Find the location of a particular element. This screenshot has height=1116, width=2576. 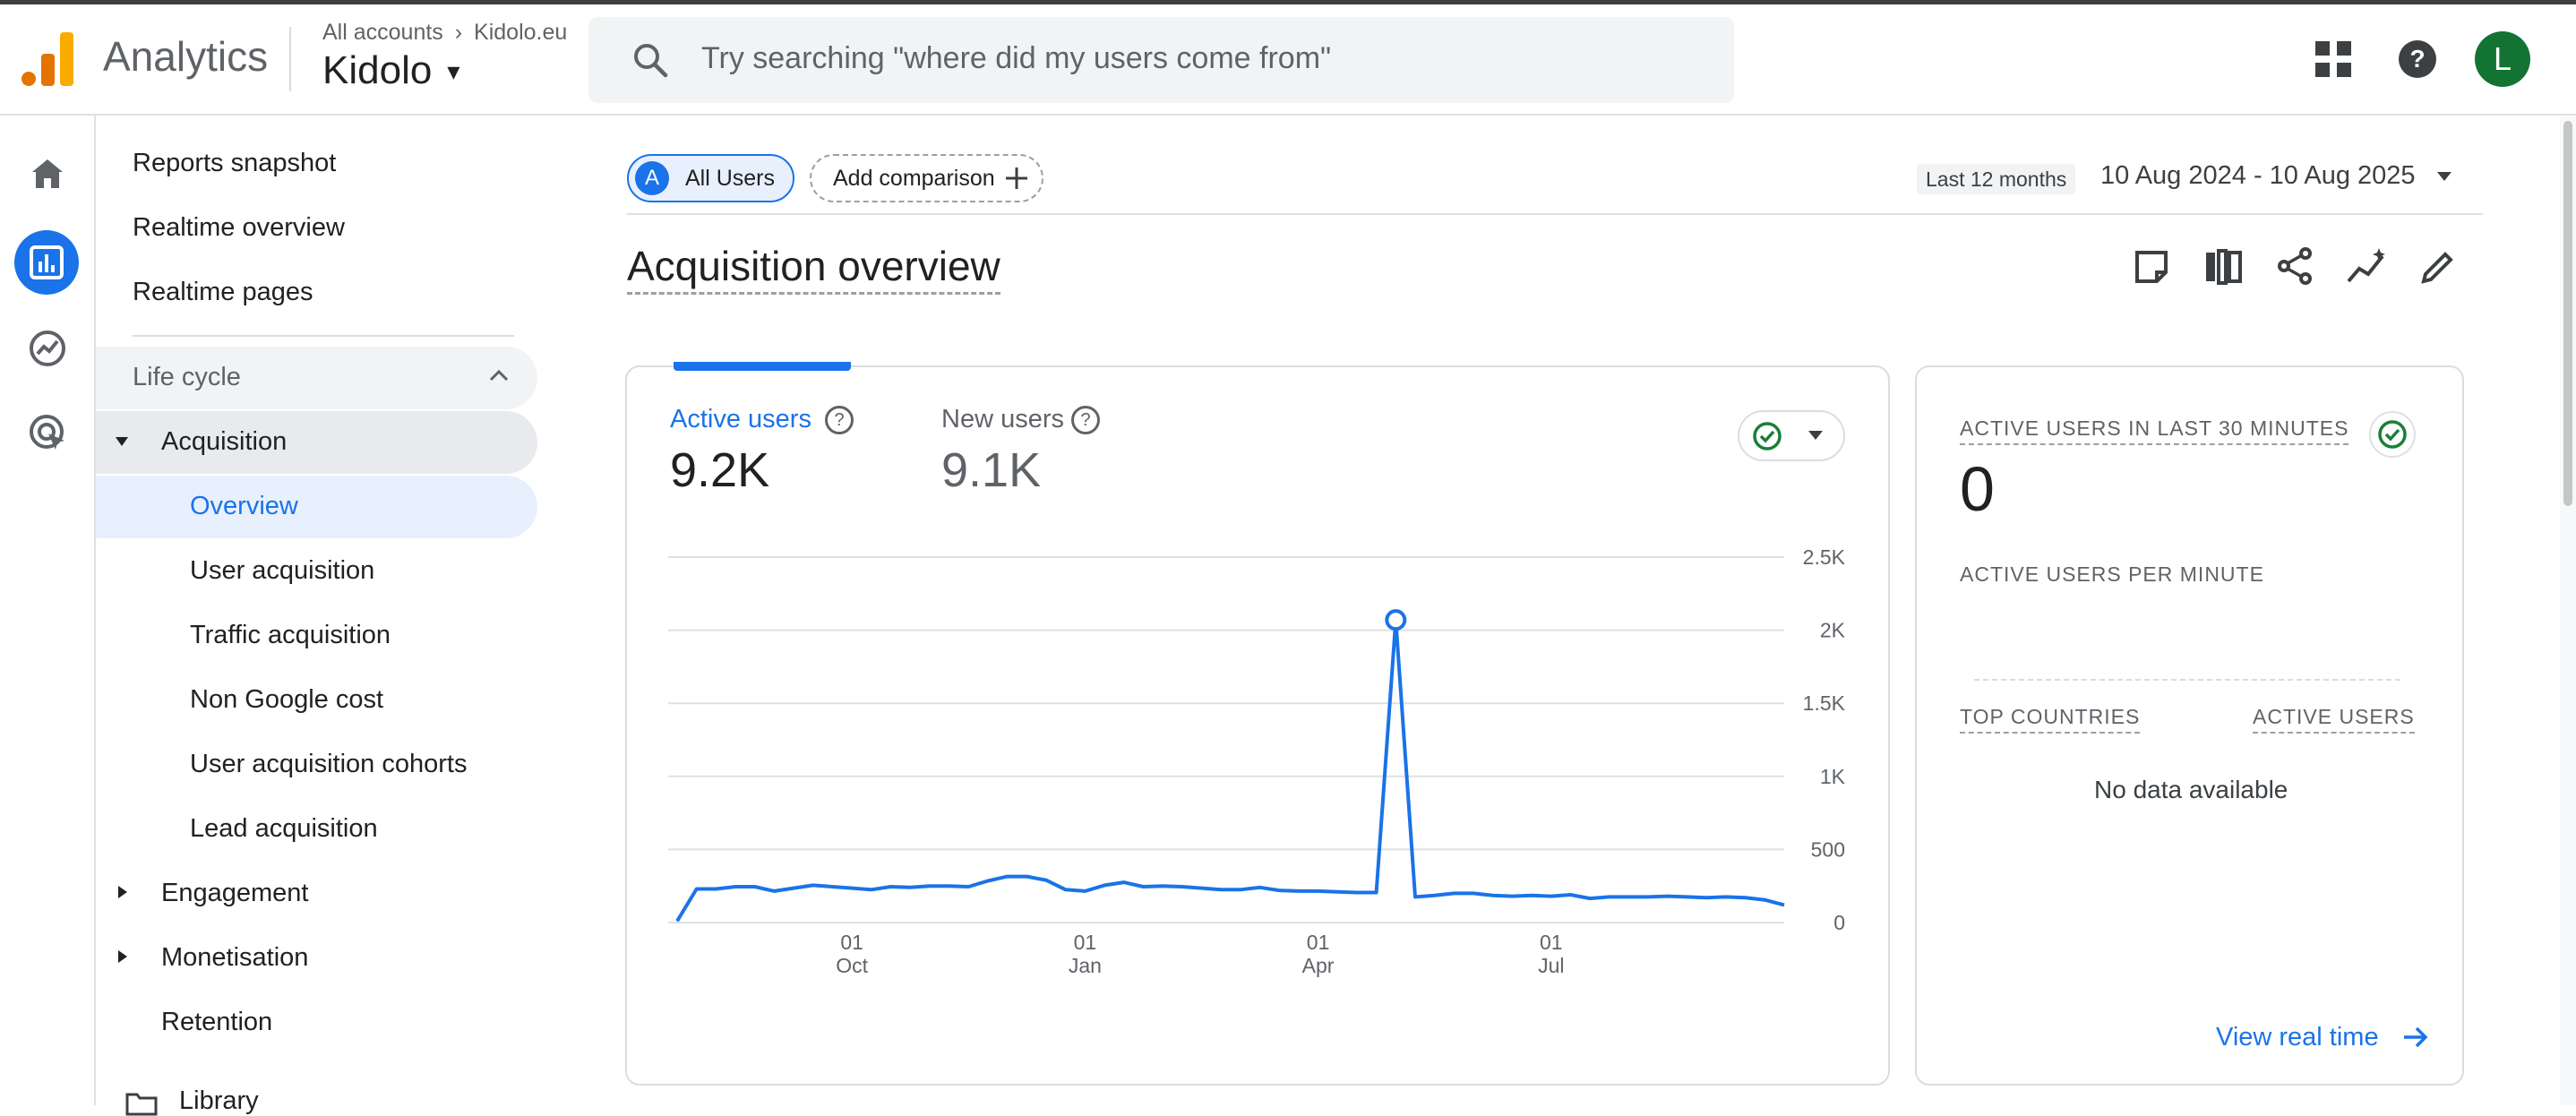

advertising-icon is located at coordinates (48, 433).